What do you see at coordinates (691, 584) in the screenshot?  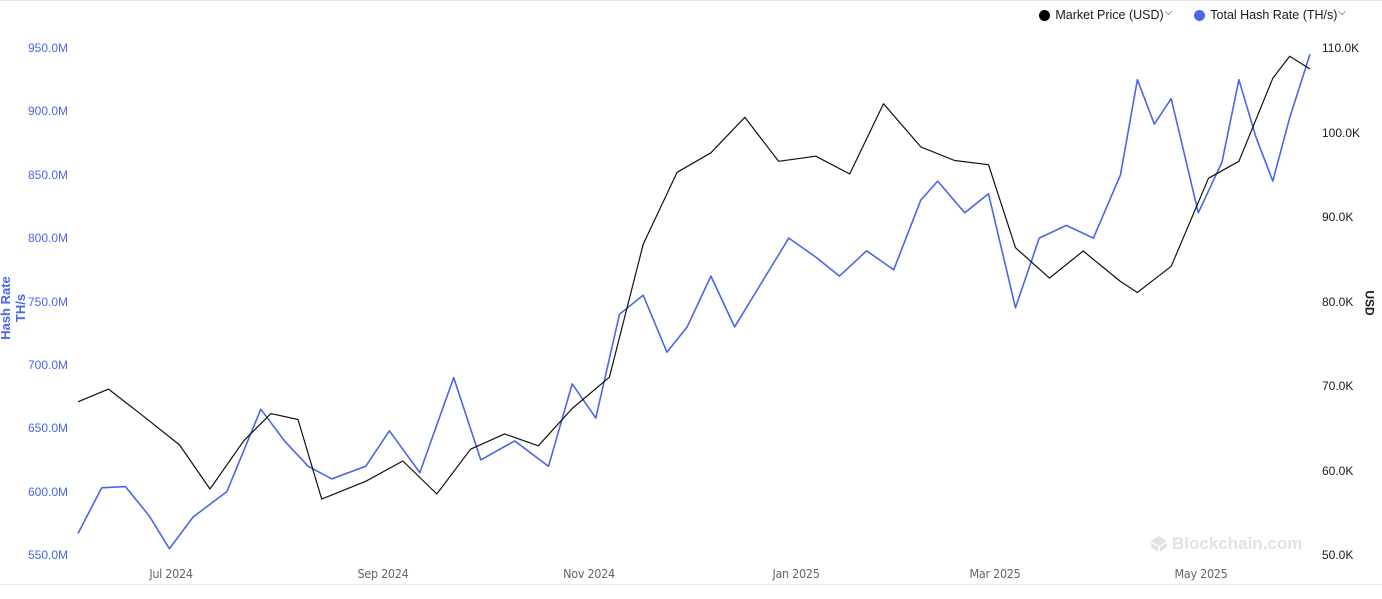 I see `x-axis-baseline` at bounding box center [691, 584].